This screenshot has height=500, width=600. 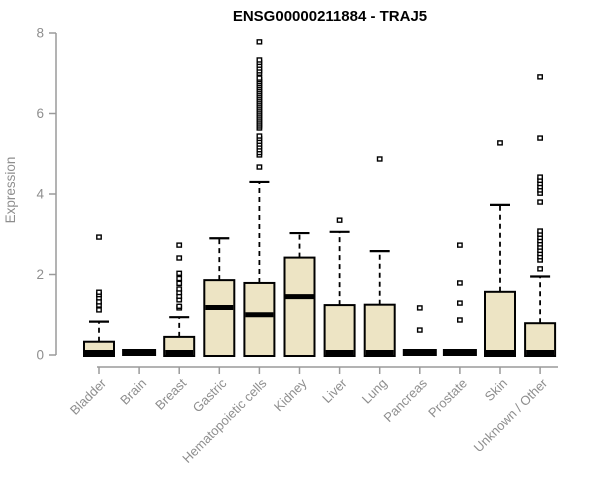 What do you see at coordinates (500, 248) in the screenshot?
I see `box-skin` at bounding box center [500, 248].